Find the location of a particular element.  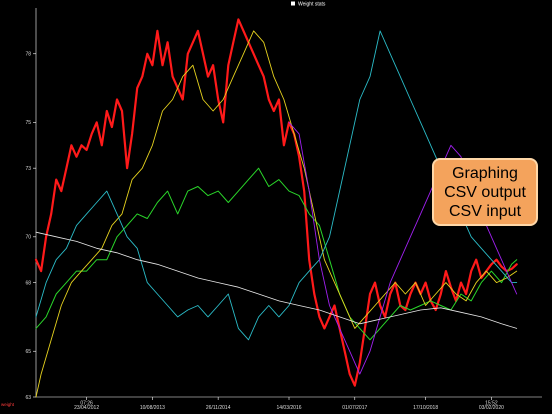

x-tick-time-label: 07:26 is located at coordinates (86, 404).